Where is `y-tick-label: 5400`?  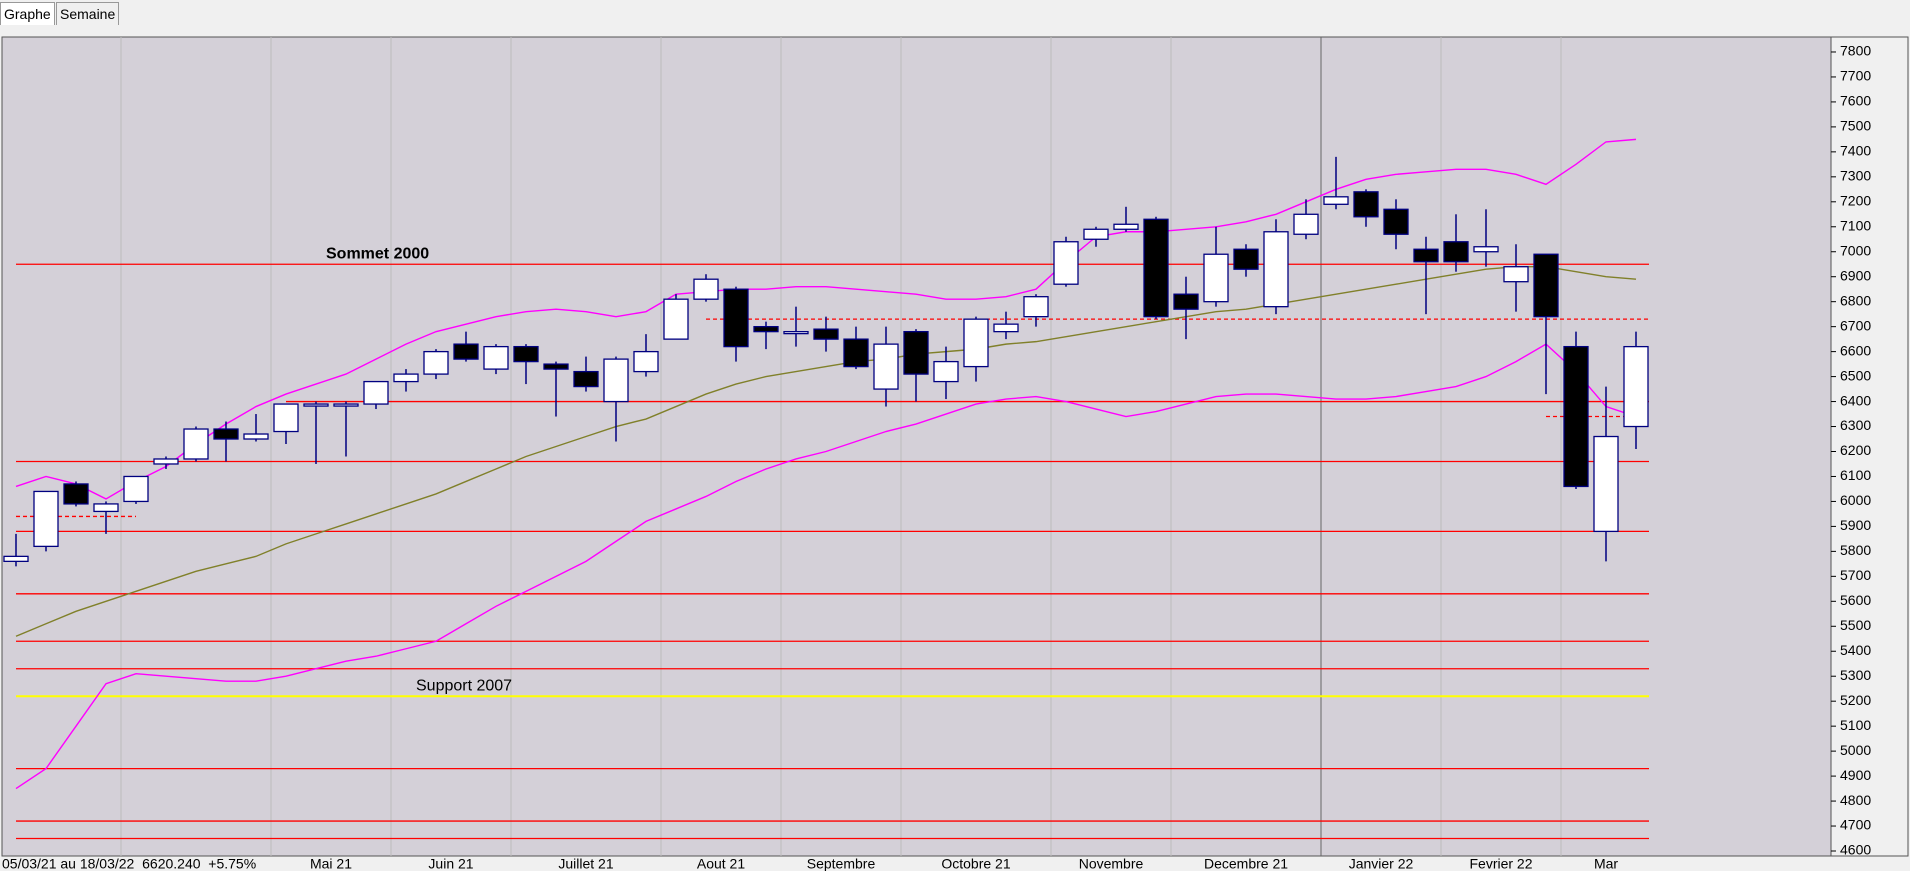 y-tick-label: 5400 is located at coordinates (1855, 650).